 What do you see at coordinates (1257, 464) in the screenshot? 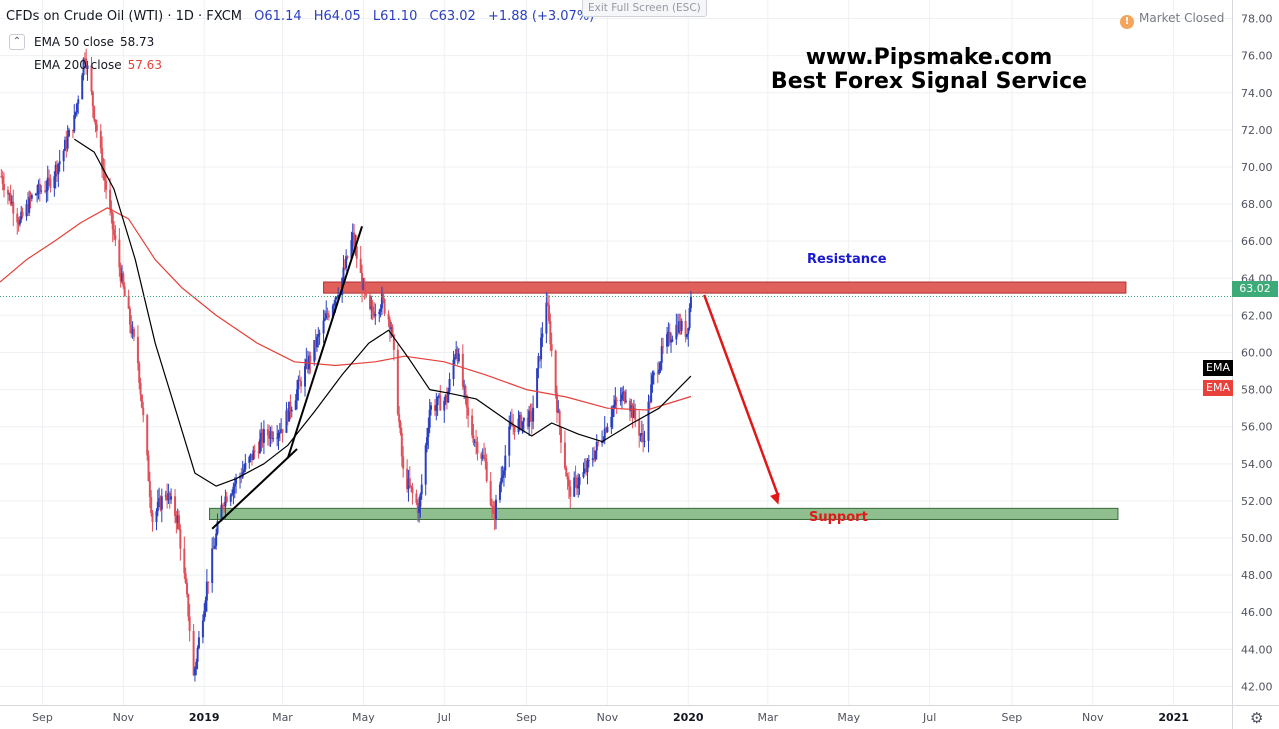
I see `y-tick-label: 54.00` at bounding box center [1257, 464].